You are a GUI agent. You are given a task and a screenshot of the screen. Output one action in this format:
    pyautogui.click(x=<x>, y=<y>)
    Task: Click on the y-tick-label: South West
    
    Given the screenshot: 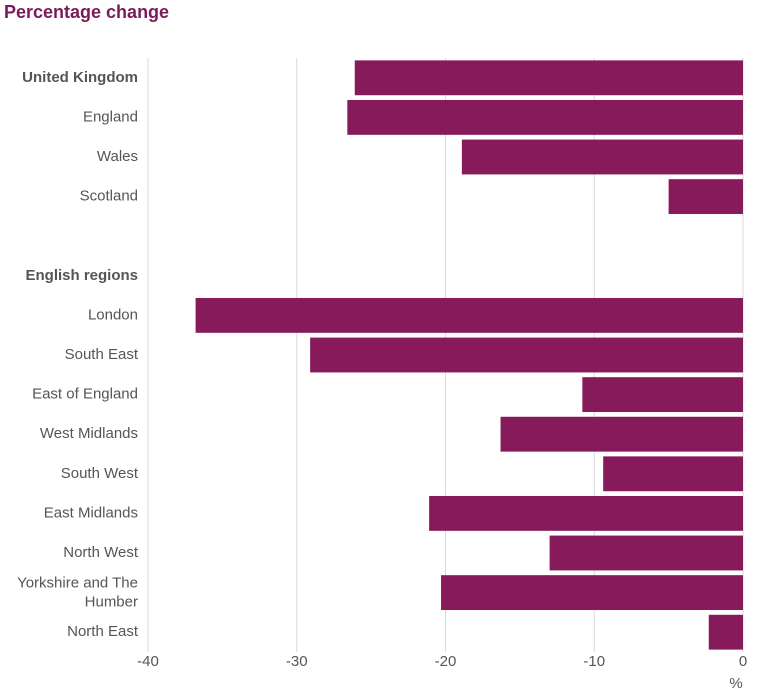 What is the action you would take?
    pyautogui.click(x=100, y=473)
    